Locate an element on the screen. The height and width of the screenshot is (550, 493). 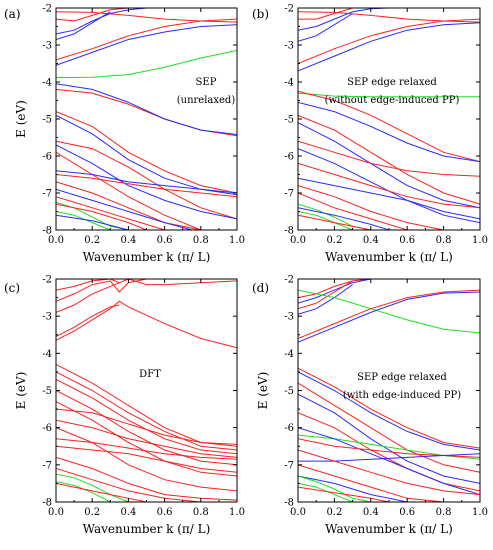
annotation-text: SEP edge relaxed is located at coordinates (392, 82).